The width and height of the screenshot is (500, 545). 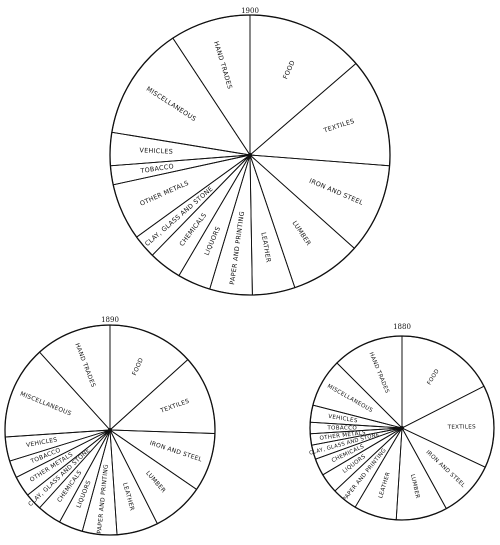 I want to click on pie-slice-1880-hand-trades, so click(x=369, y=382).